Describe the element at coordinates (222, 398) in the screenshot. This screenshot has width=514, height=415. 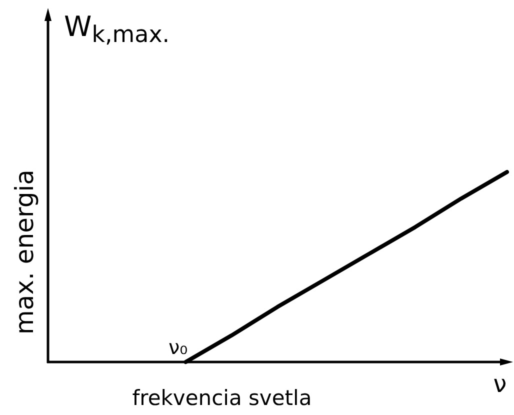
I see `x-axis-title: frekvencia svetla` at that location.